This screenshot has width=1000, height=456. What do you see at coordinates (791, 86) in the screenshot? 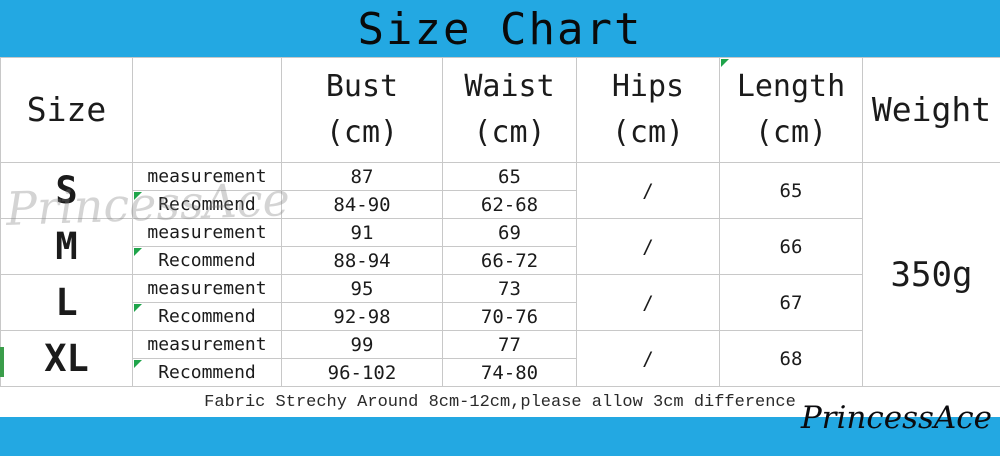
I see `header-length-line1: Length` at bounding box center [791, 86].